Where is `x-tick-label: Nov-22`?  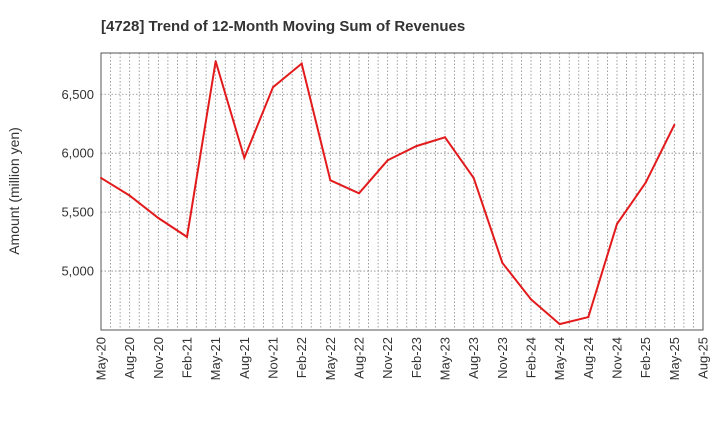
x-tick-label: Nov-22 is located at coordinates (387, 358).